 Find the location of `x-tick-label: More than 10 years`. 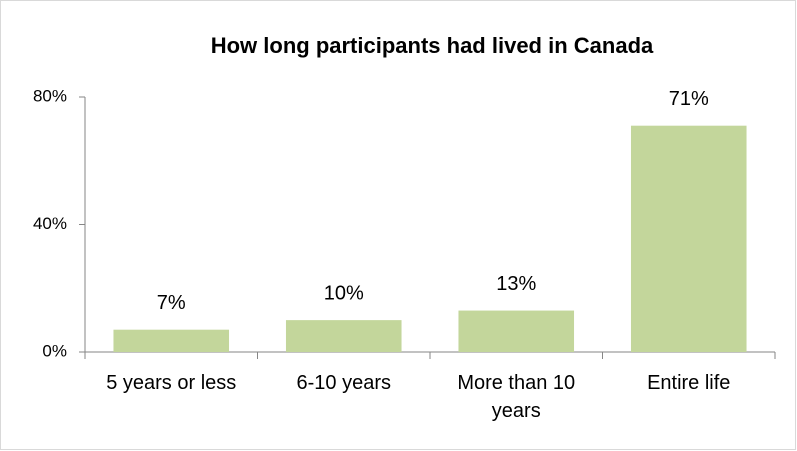

x-tick-label: More than 10 years is located at coordinates (516, 397).